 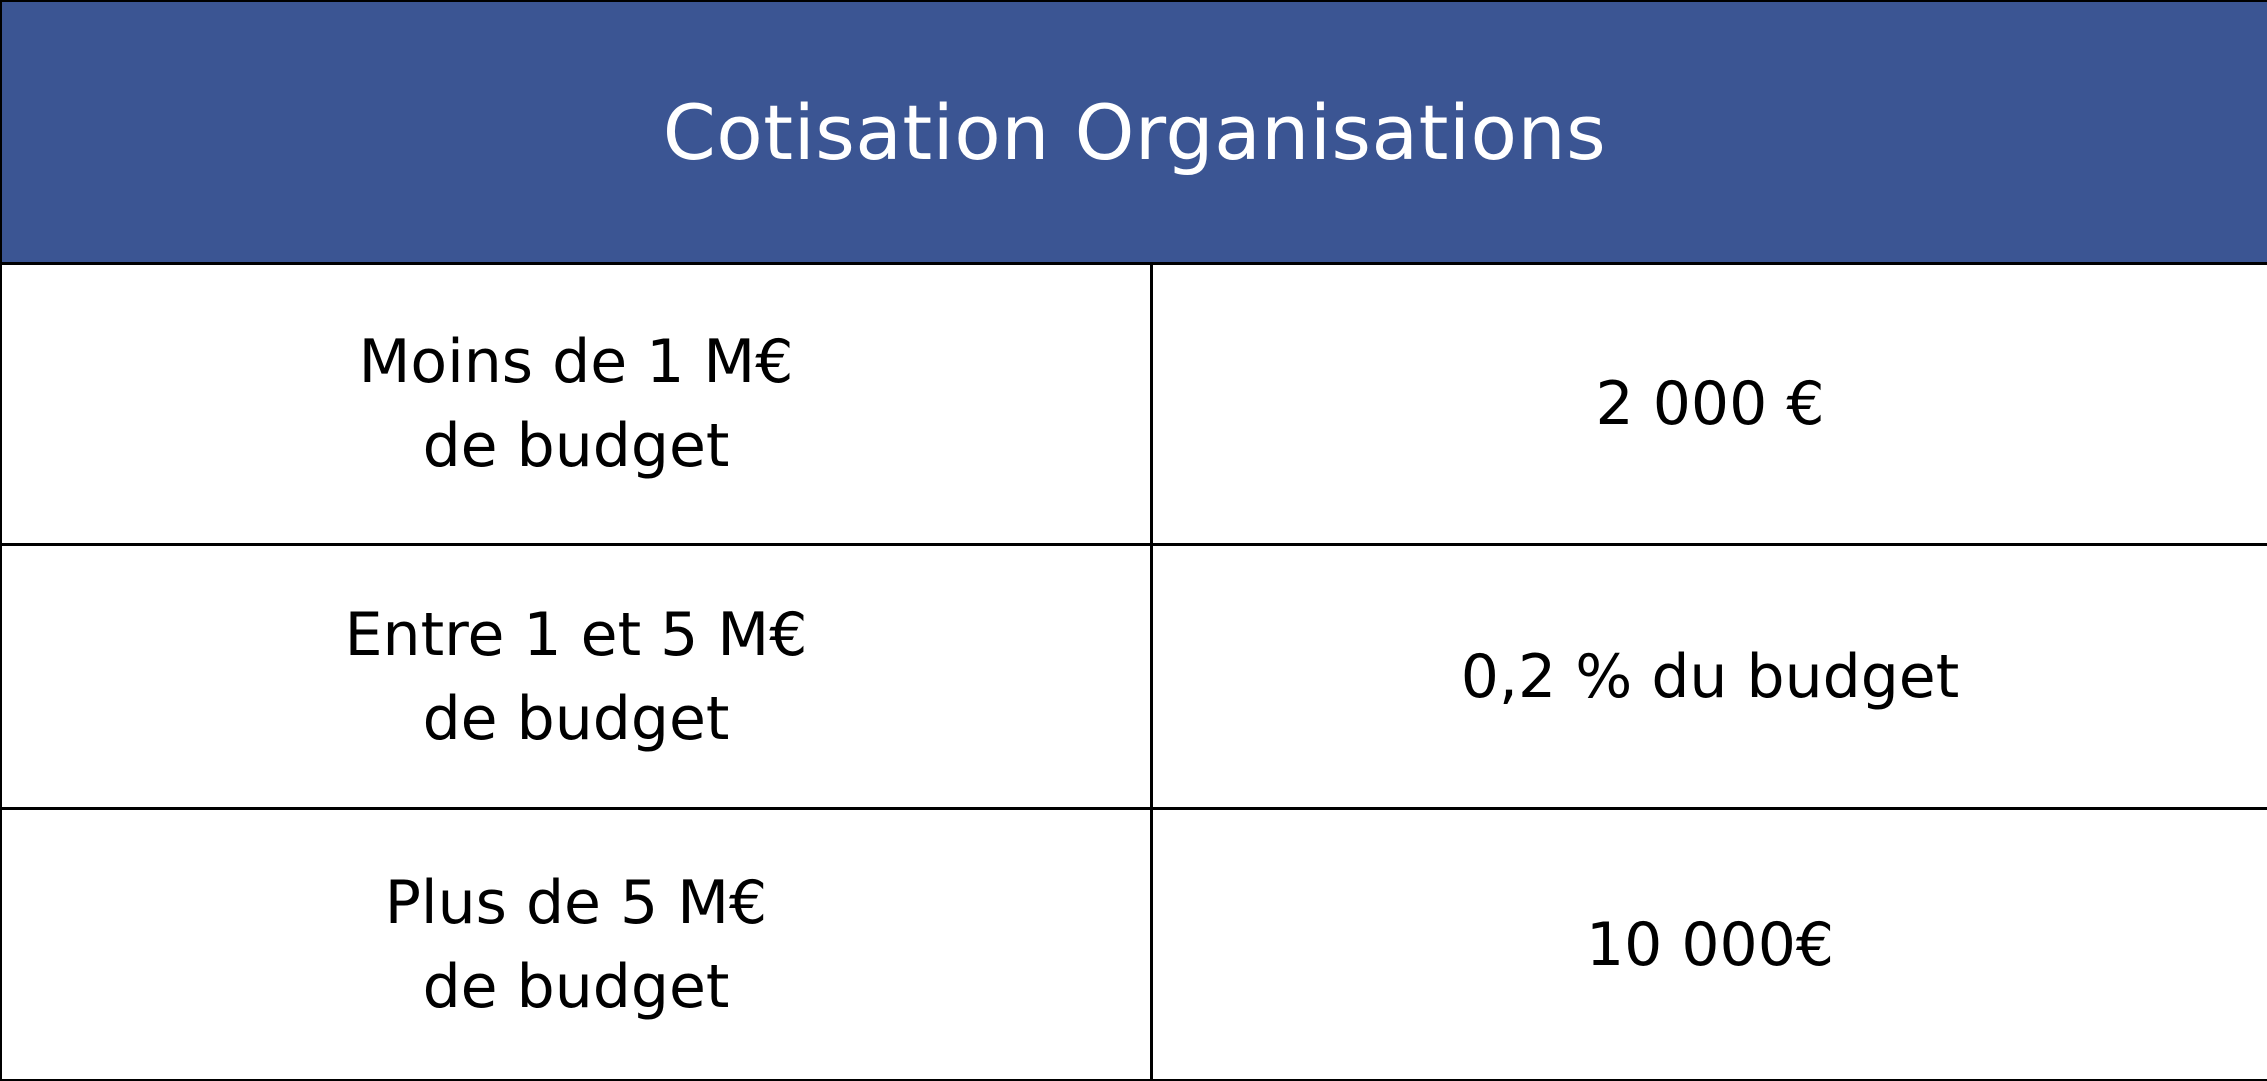 What do you see at coordinates (576, 362) in the screenshot?
I see `budget-condition-line1: Moins de 1 M€` at bounding box center [576, 362].